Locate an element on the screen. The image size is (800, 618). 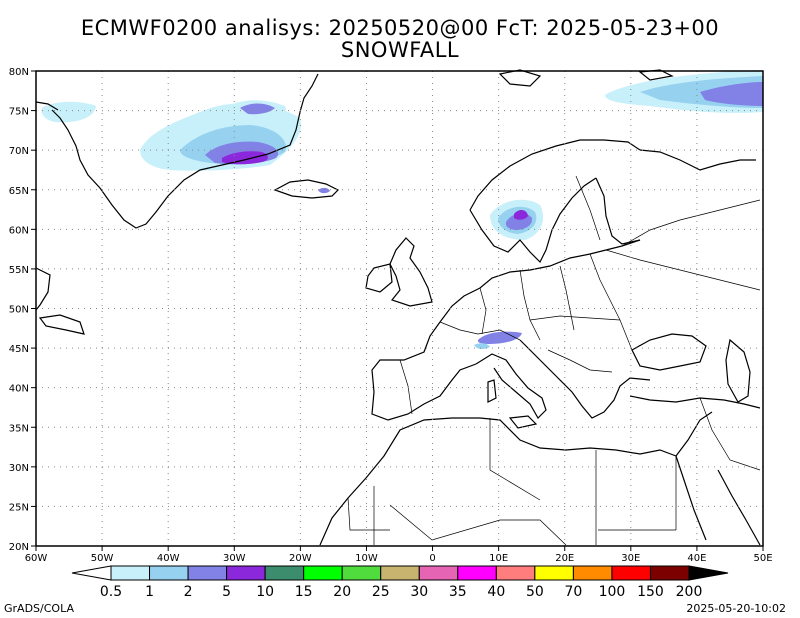
colorbar-label: 40 is located at coordinates (496, 592).